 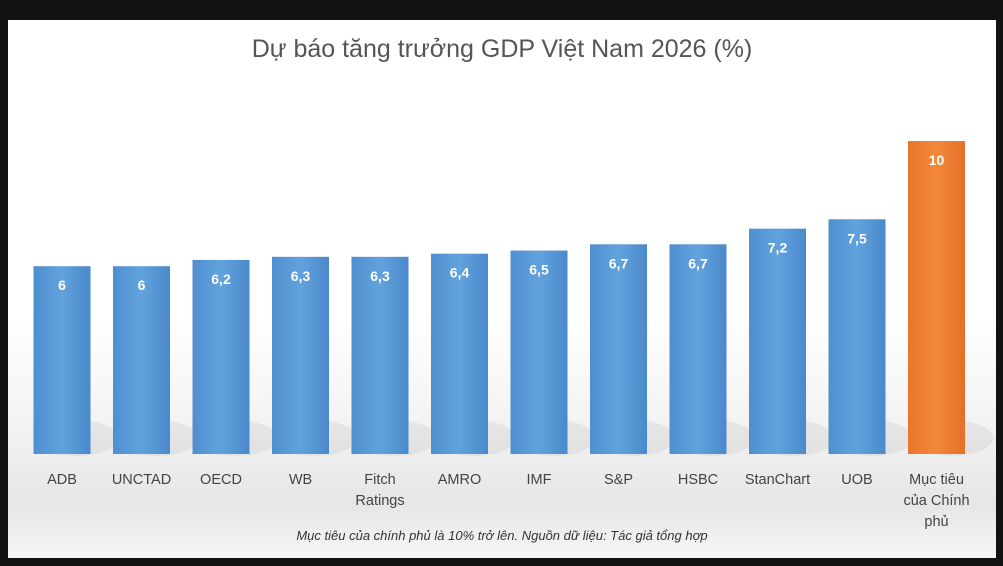 What do you see at coordinates (221, 279) in the screenshot?
I see `bar-value-label: 6,2` at bounding box center [221, 279].